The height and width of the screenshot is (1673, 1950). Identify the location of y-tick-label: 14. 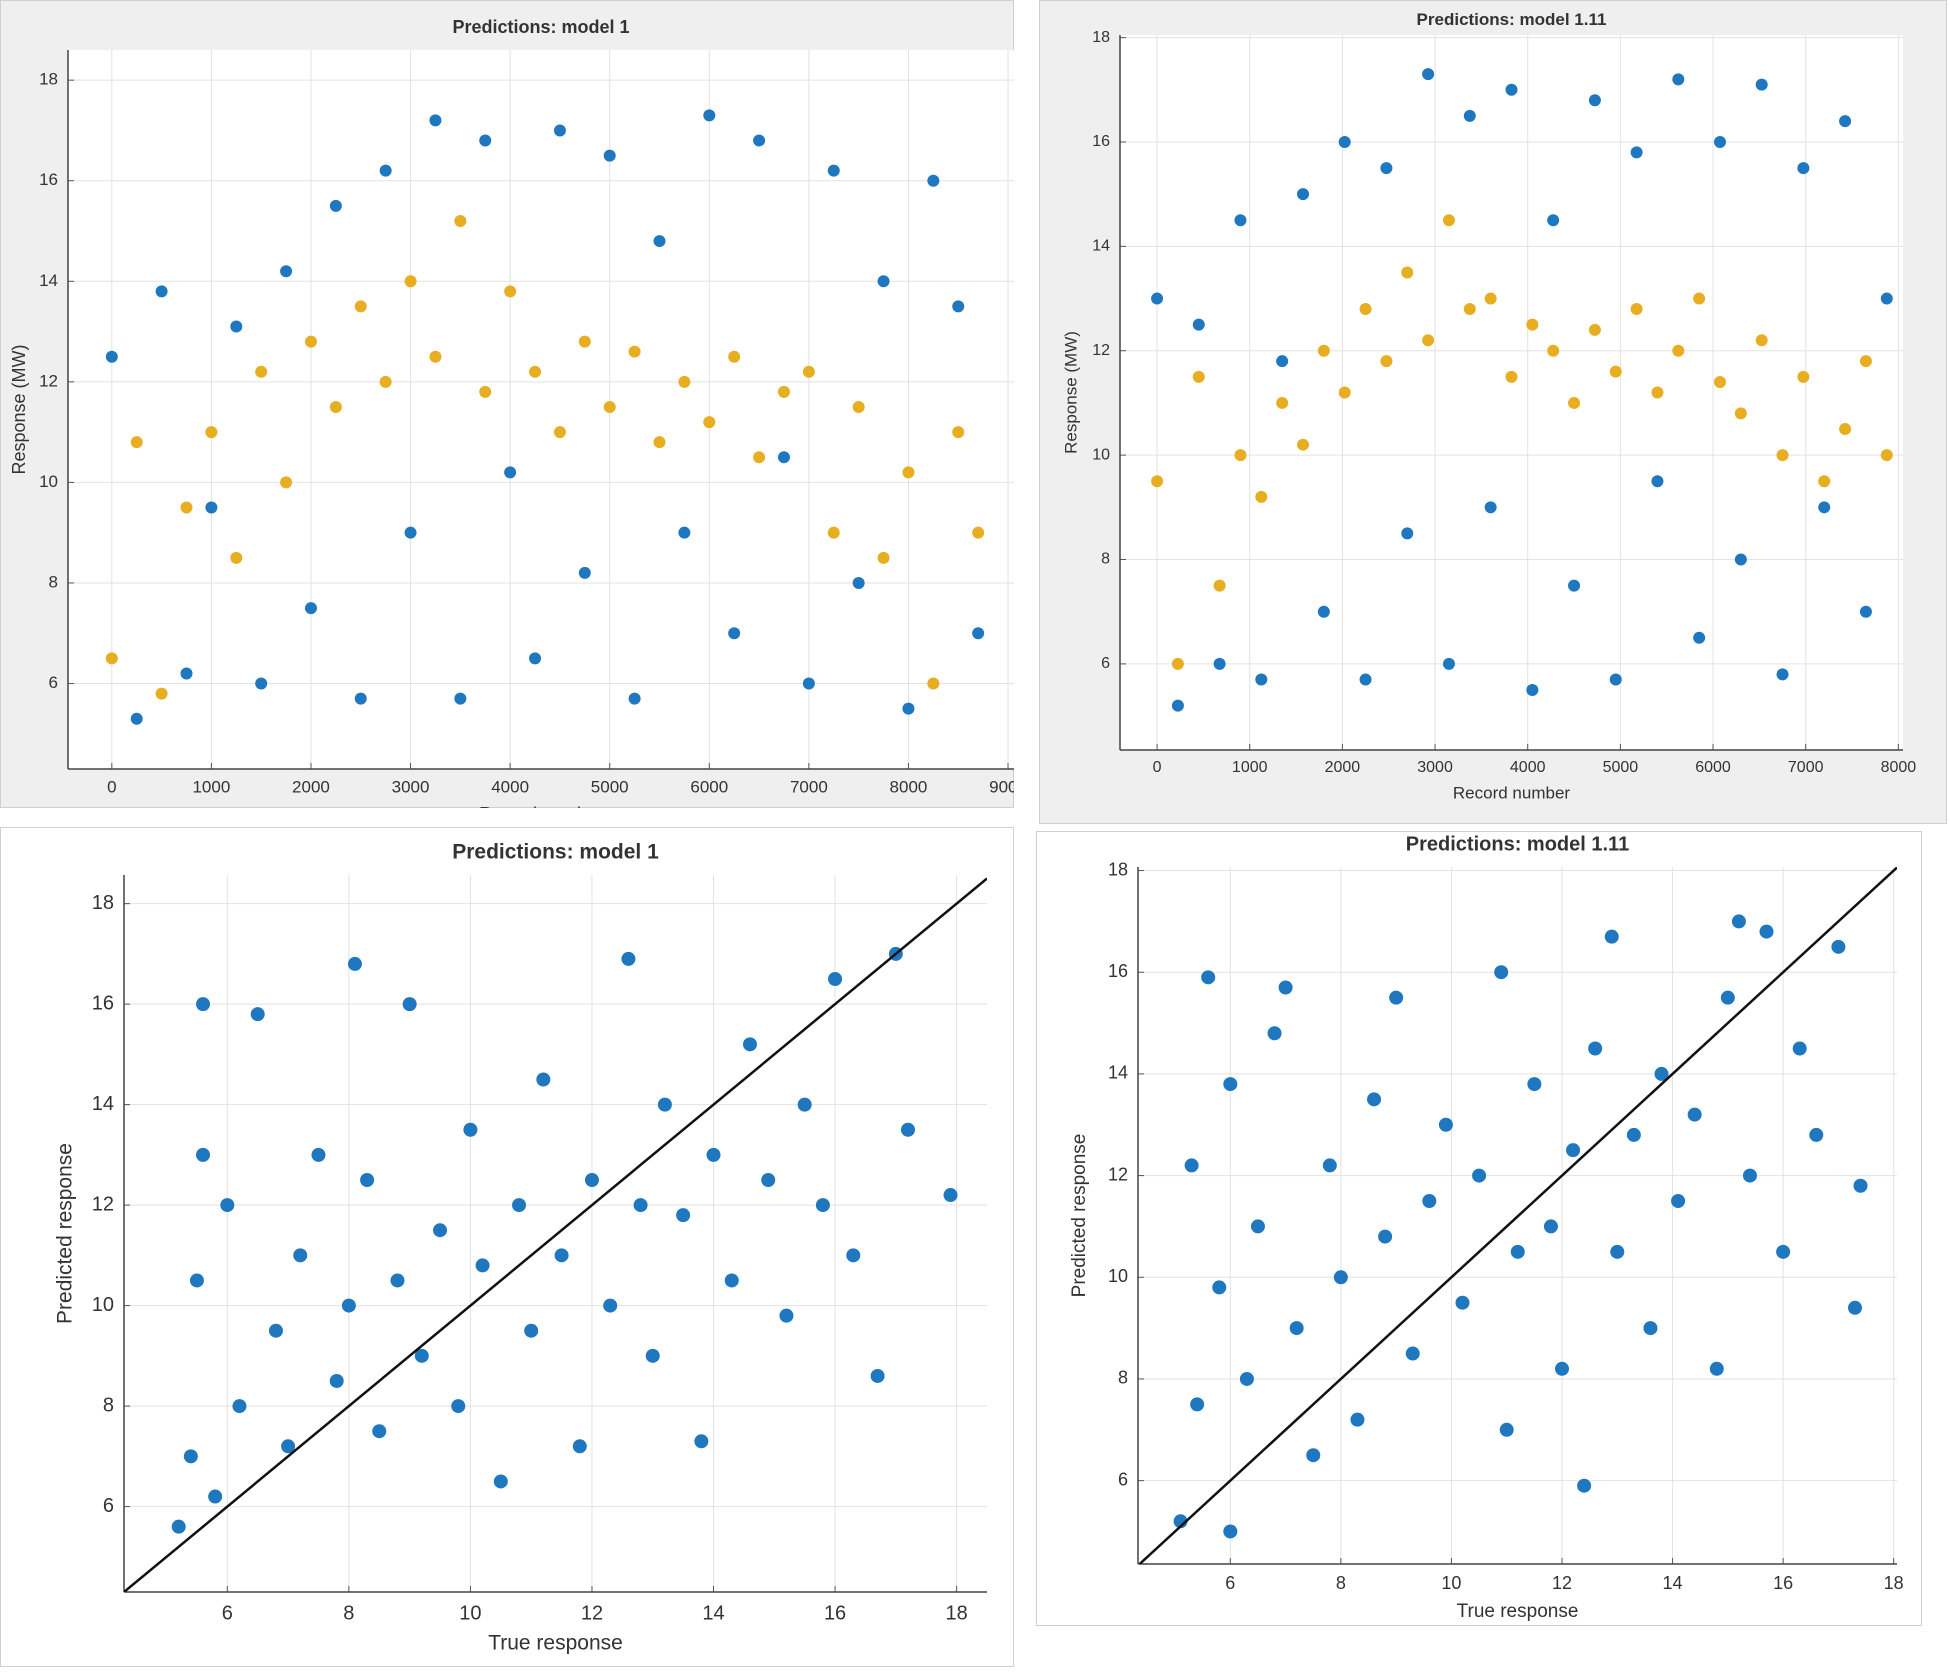
(1101, 246).